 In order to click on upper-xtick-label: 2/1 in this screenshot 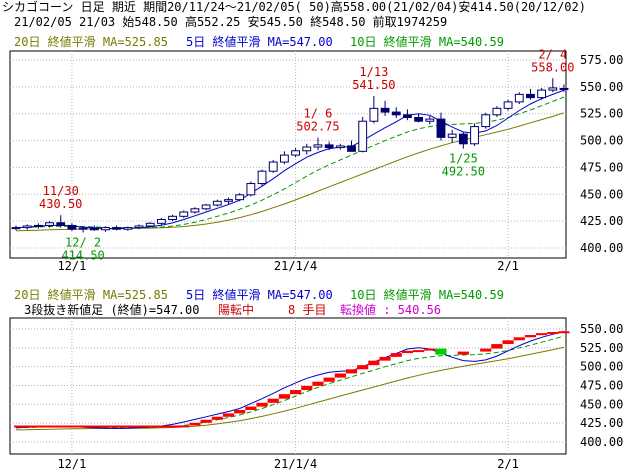, I will do `click(508, 266)`.